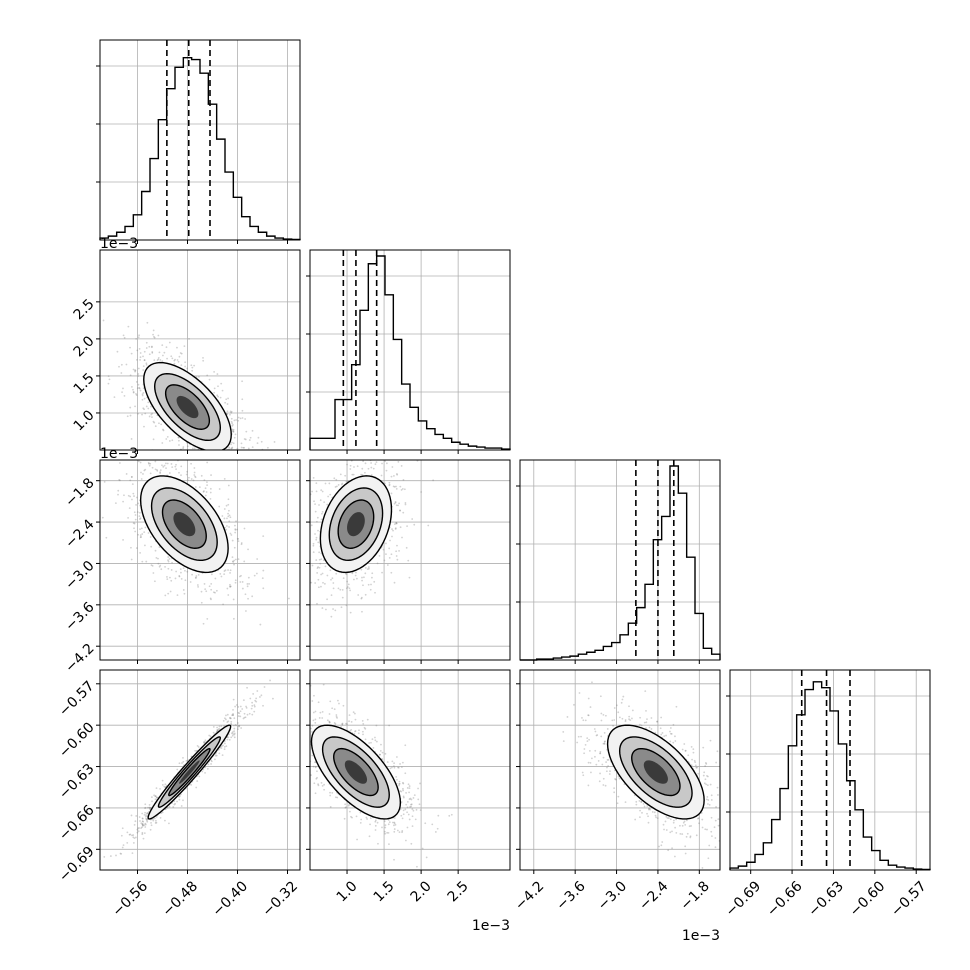 The height and width of the screenshot is (970, 970). I want to click on density-contour, so click(356, 772).